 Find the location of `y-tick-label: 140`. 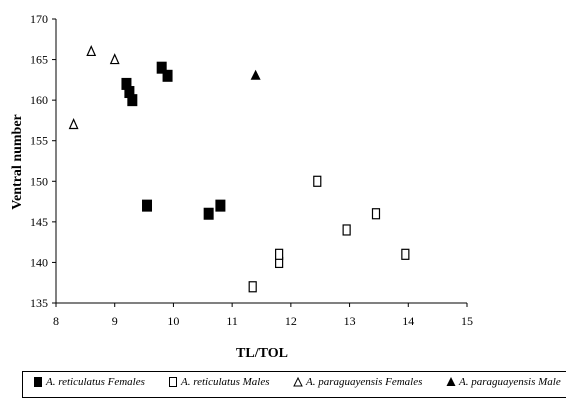

y-tick-label: 140 is located at coordinates (39, 262).